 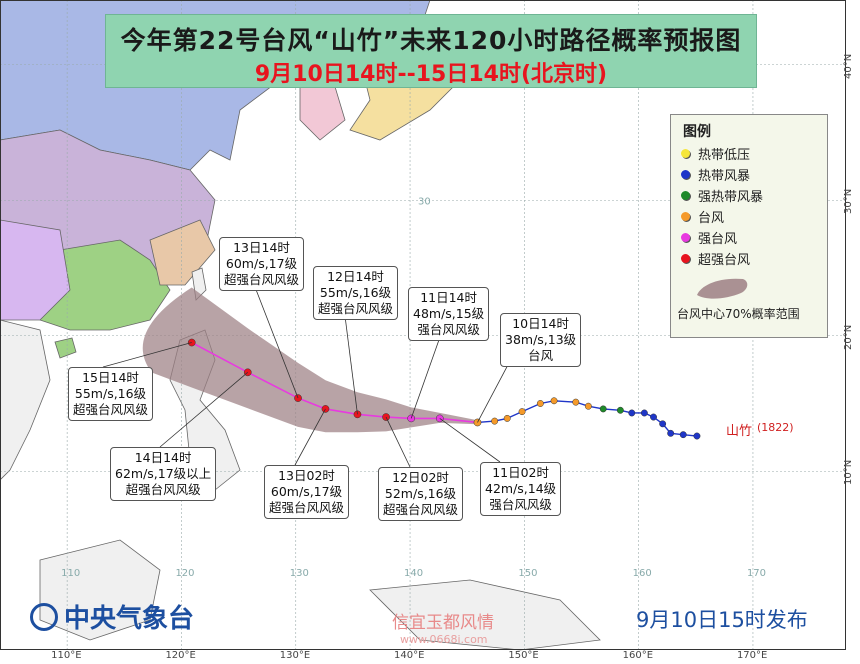 What do you see at coordinates (520, 472) in the screenshot?
I see `callout-time: 11日02时` at bounding box center [520, 472].